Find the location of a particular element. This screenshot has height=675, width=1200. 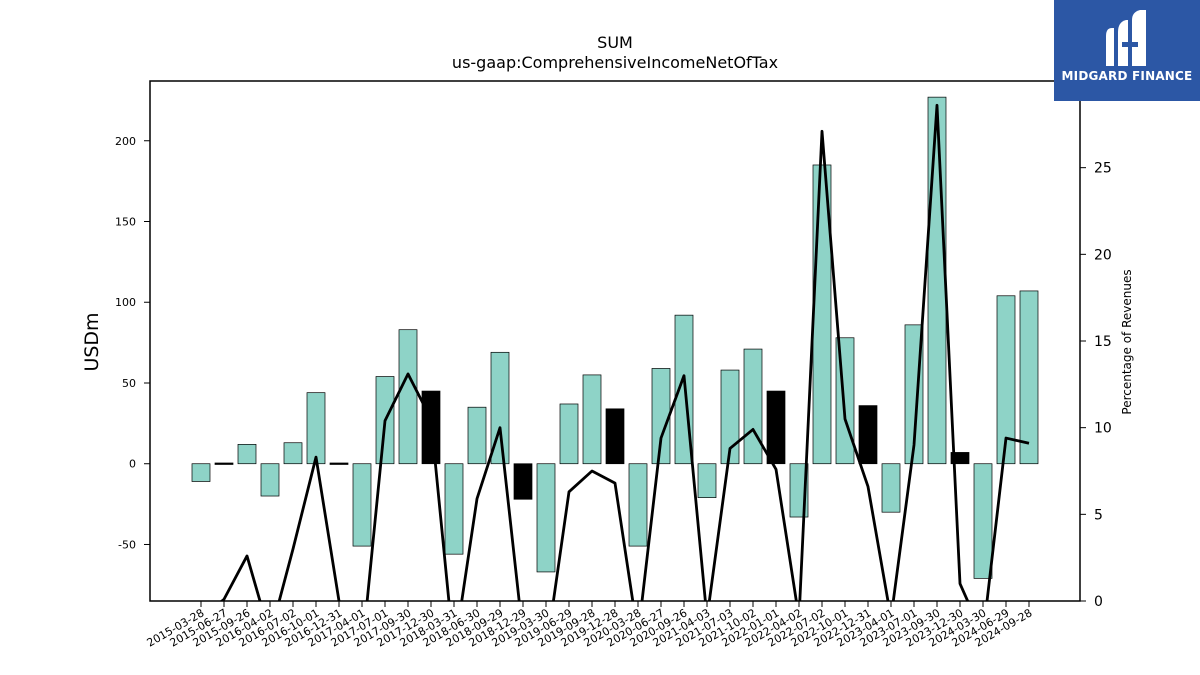

y2-axis-label: Percentage of Revenues is located at coordinates (1127, 342).